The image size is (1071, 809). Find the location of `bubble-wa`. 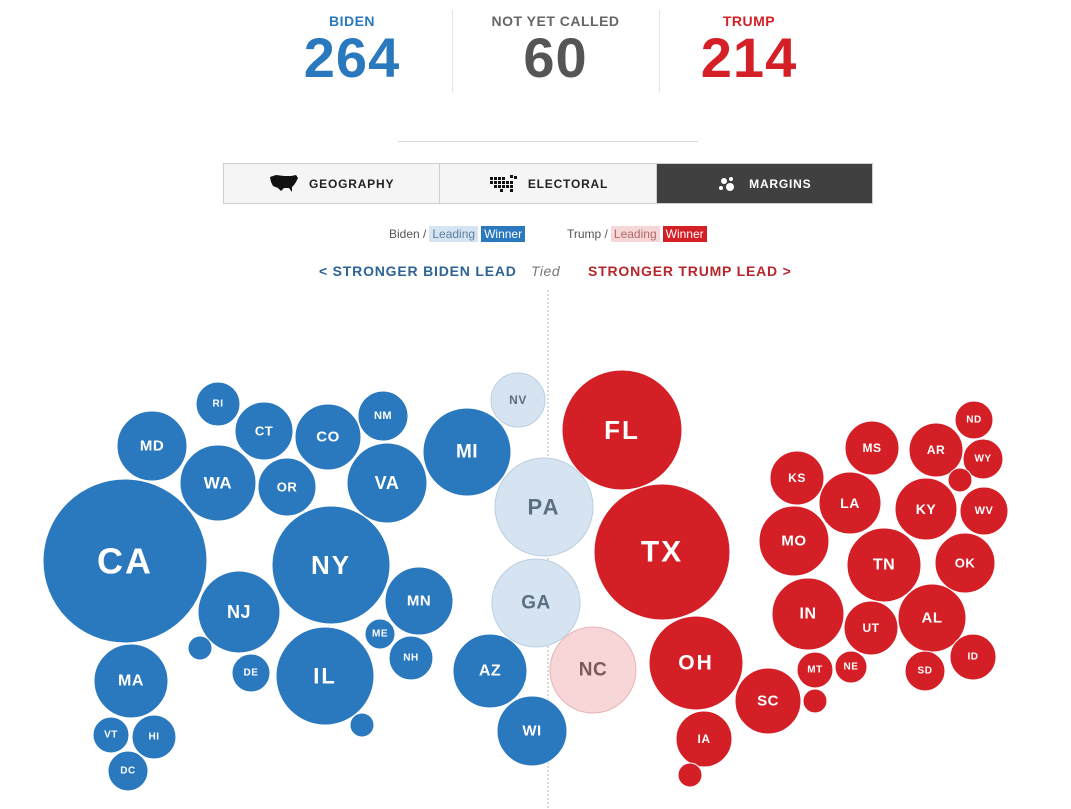

bubble-wa is located at coordinates (218, 483).